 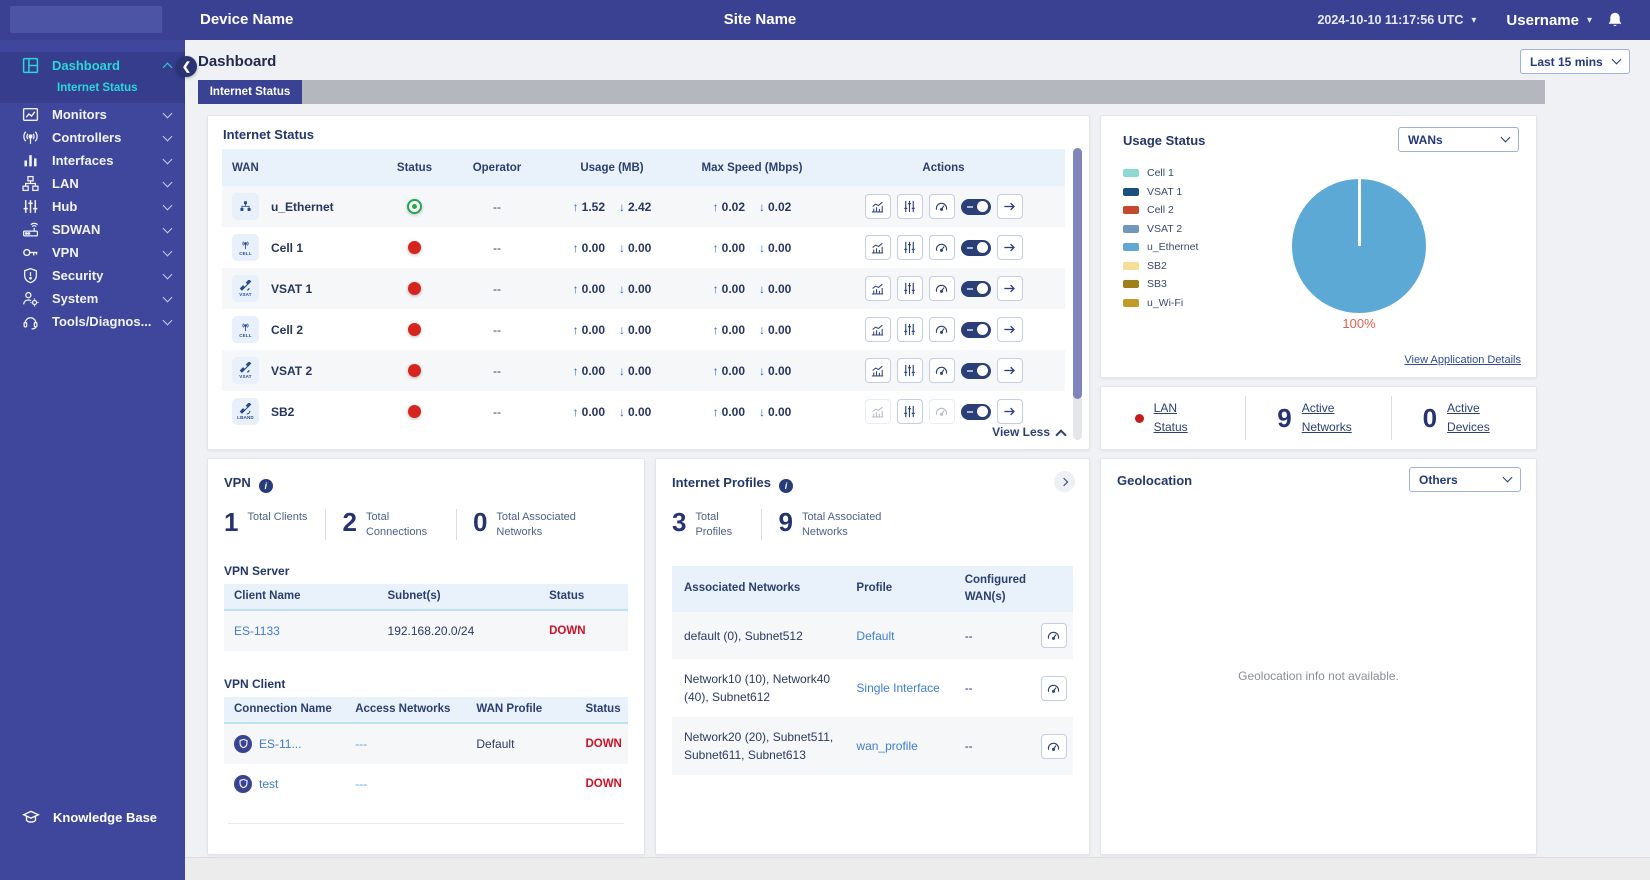 What do you see at coordinates (1468, 417) in the screenshot?
I see `active-devices-link: Active Devices` at bounding box center [1468, 417].